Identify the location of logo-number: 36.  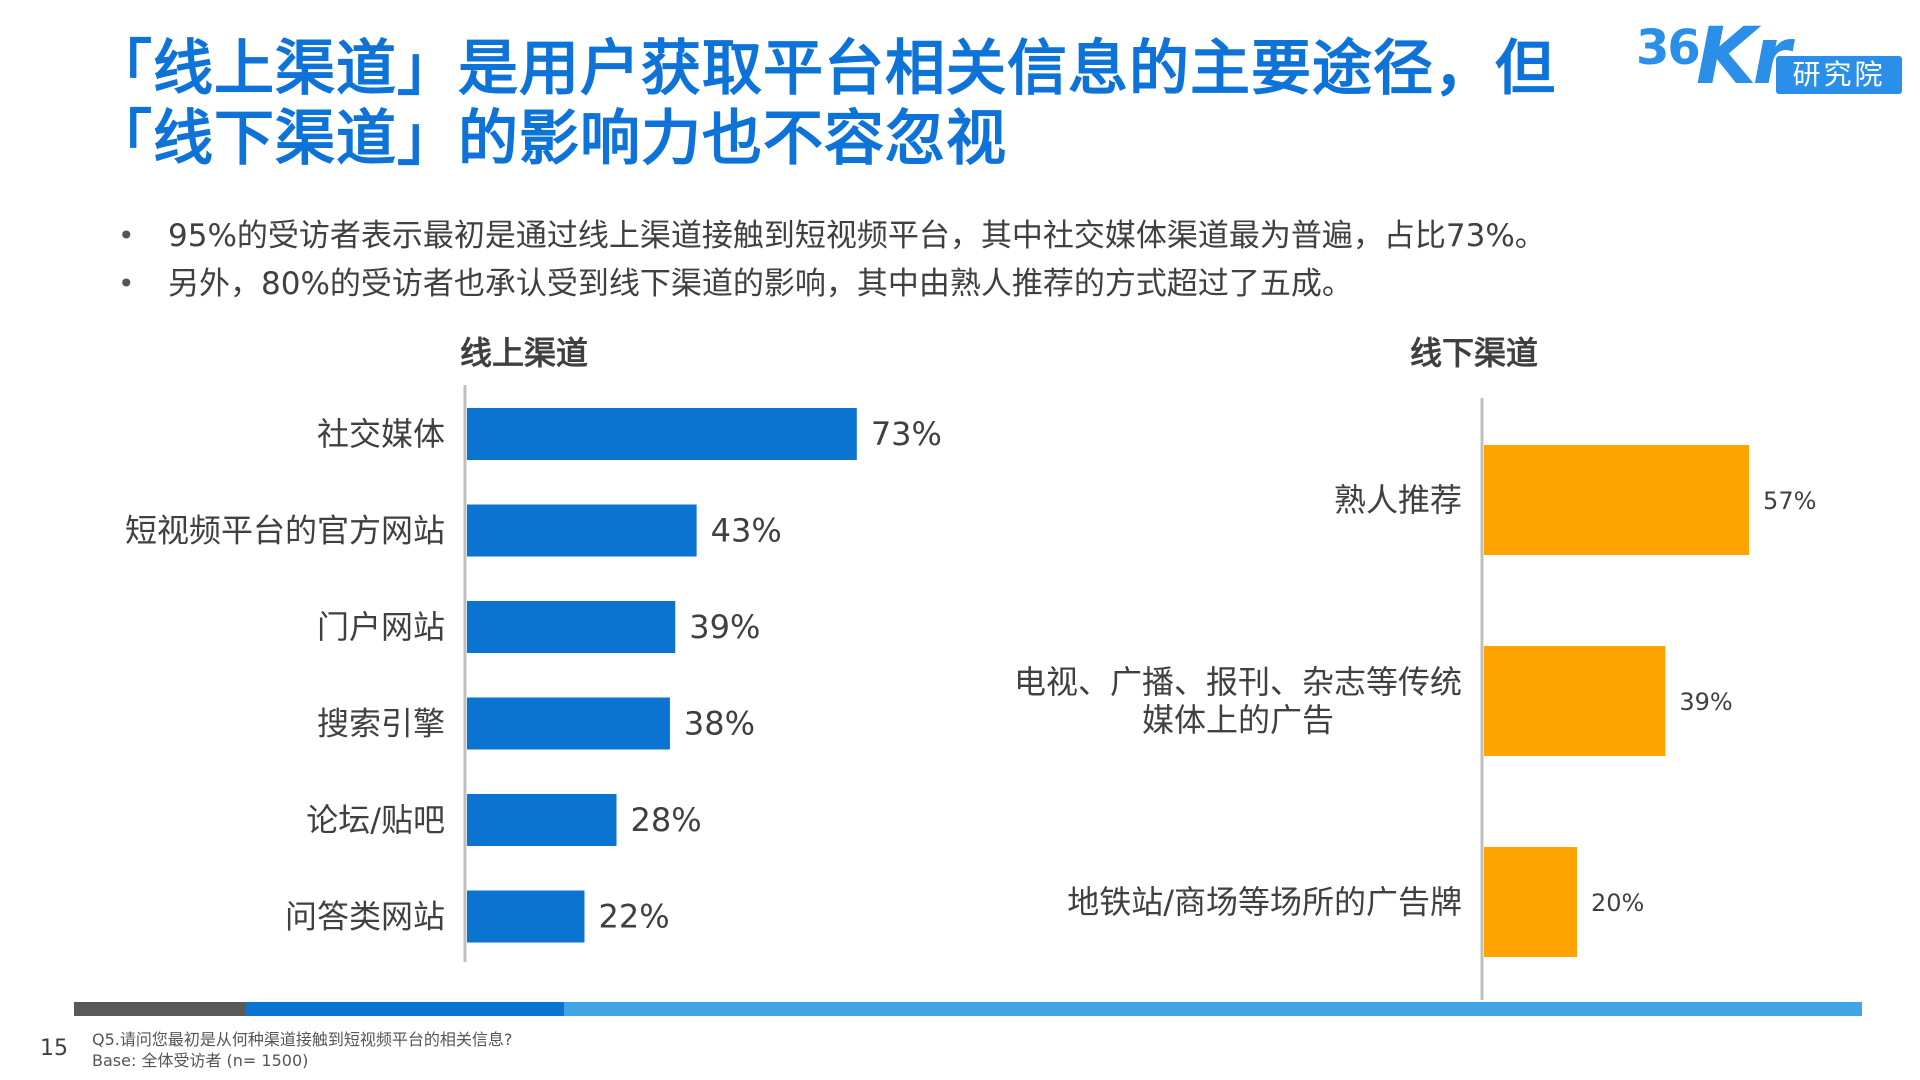
(1668, 48).